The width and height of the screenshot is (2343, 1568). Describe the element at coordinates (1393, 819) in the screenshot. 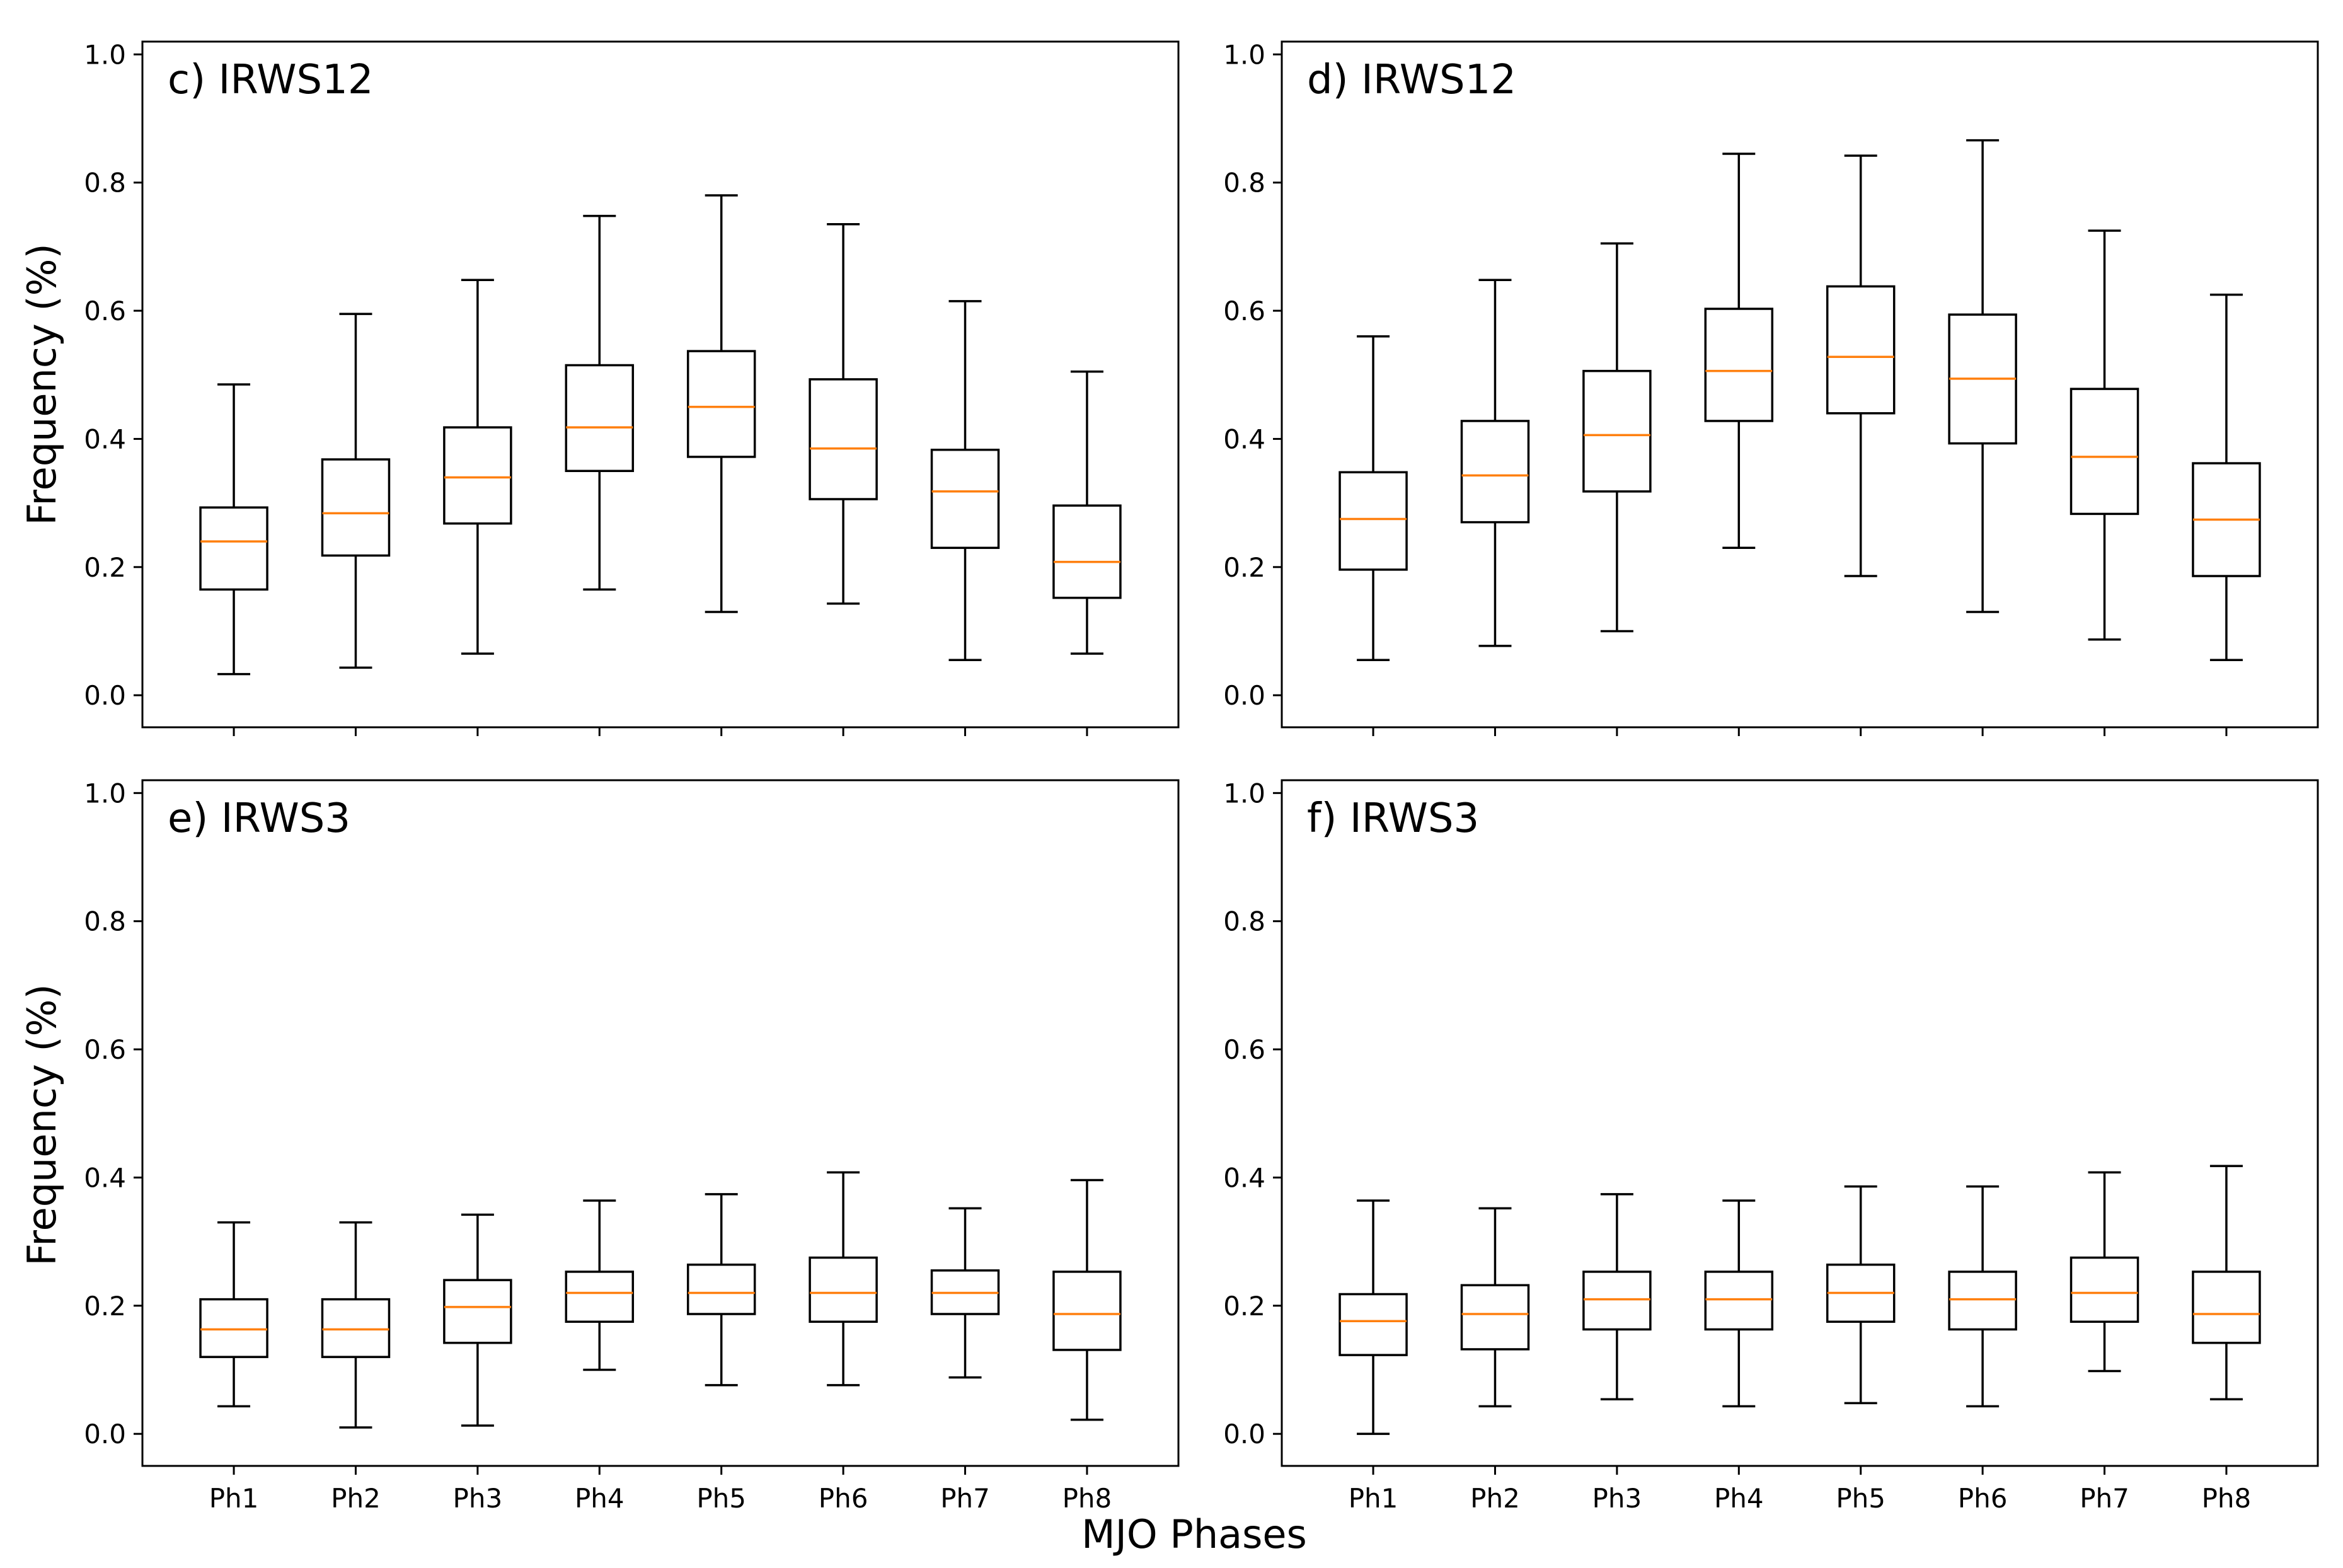

I see `panel-title: f) IRWS3` at that location.